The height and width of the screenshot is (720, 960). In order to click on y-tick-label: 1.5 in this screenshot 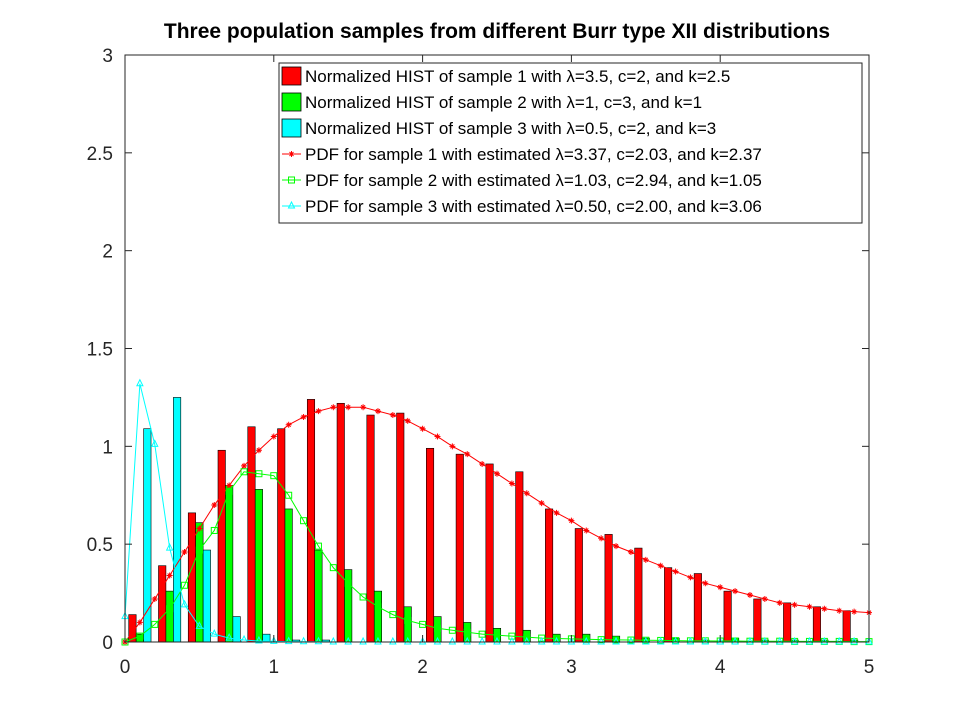, I will do `click(100, 350)`.